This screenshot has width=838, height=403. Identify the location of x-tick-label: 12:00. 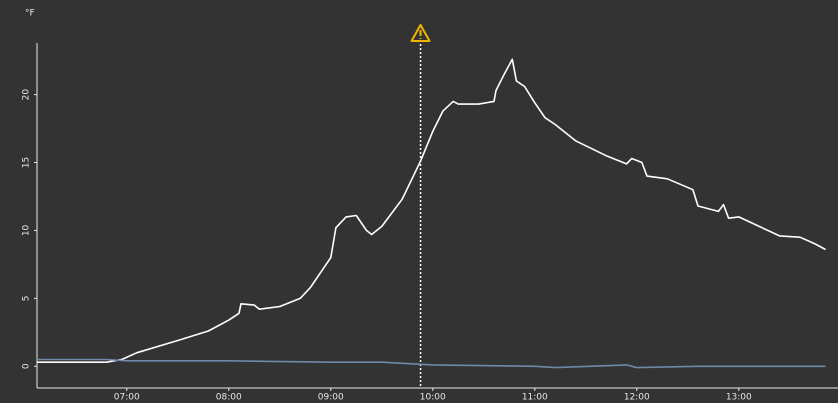
(637, 398).